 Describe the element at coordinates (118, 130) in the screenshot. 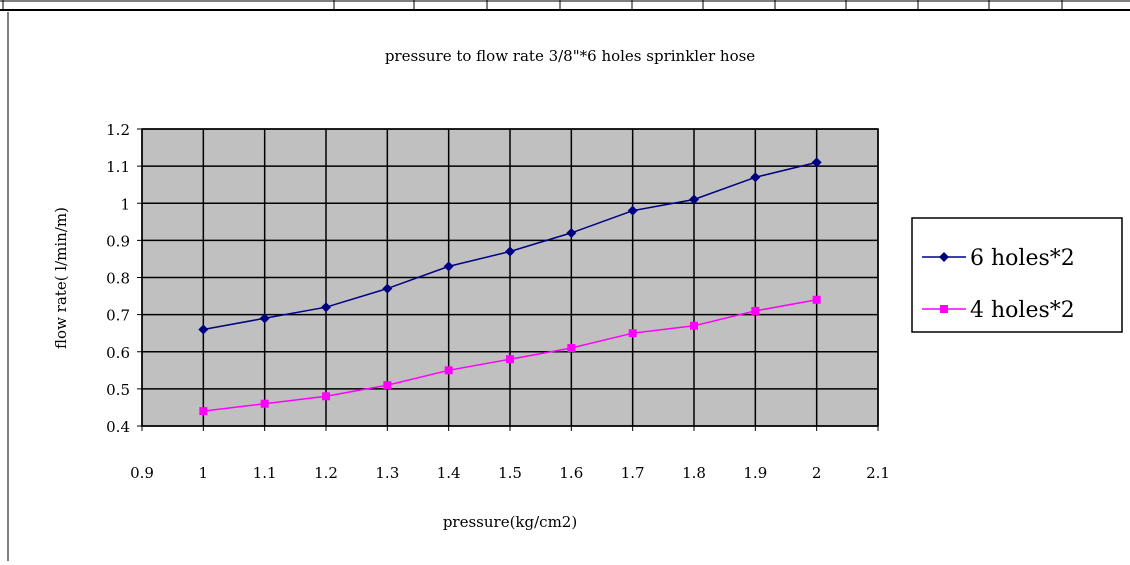

I see `y-tick-label: 1.2` at that location.